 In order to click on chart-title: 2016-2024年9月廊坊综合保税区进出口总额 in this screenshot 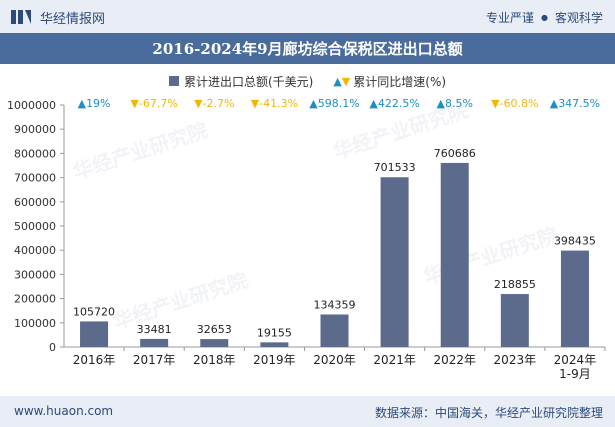, I will do `click(307, 49)`.